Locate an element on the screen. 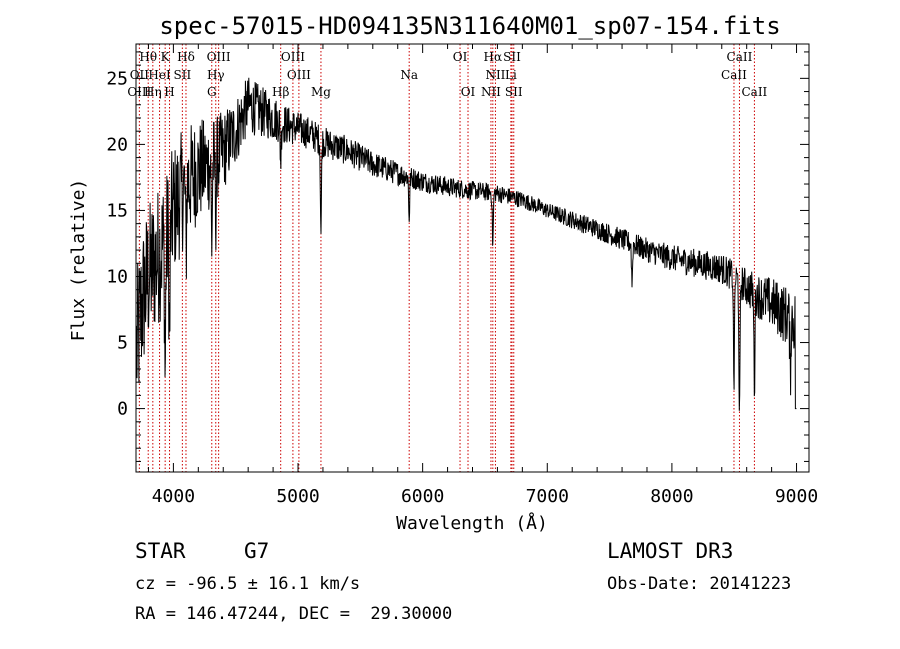 This screenshot has width=900, height=649. redshift-value: cz = -96.5 ± 16.1 km/s is located at coordinates (248, 584).